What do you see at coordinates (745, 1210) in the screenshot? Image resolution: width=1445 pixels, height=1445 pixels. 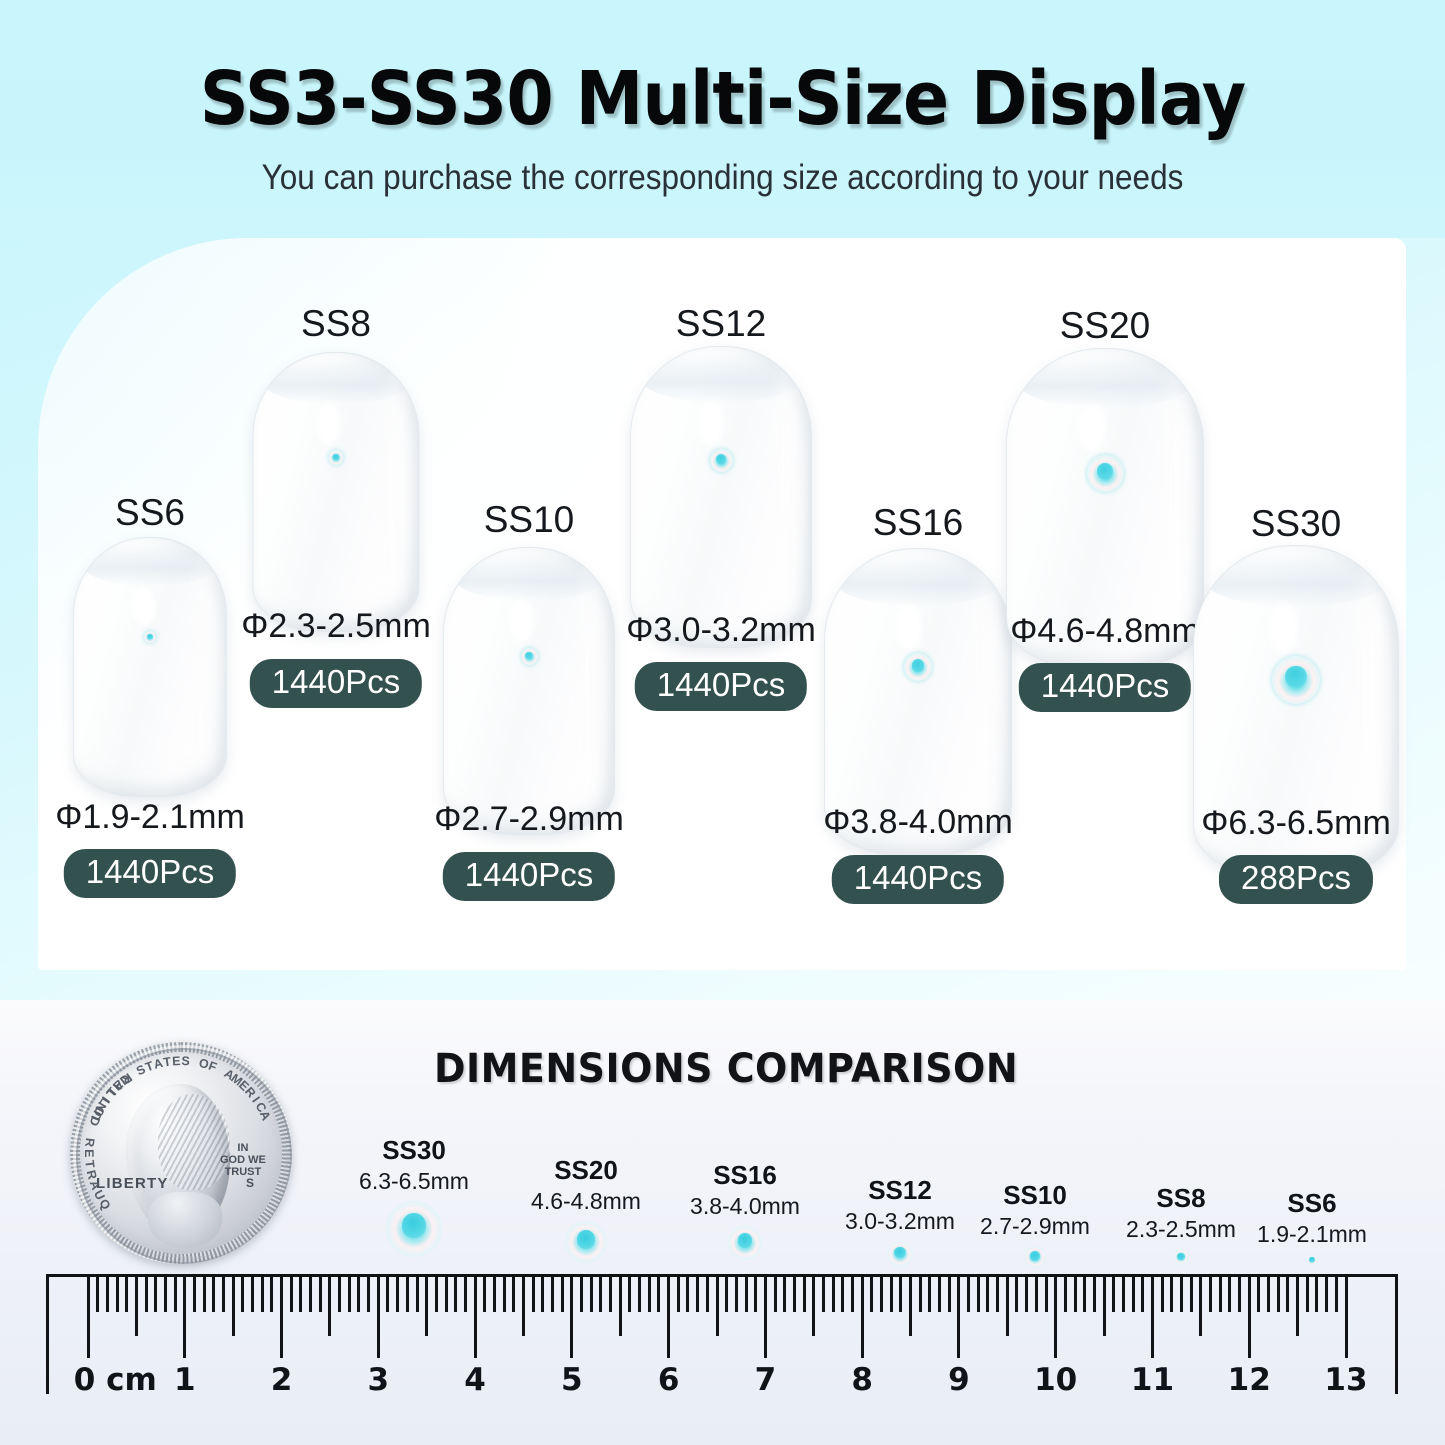 I see `comparison-item: SS16 3.8-4.0mm` at bounding box center [745, 1210].